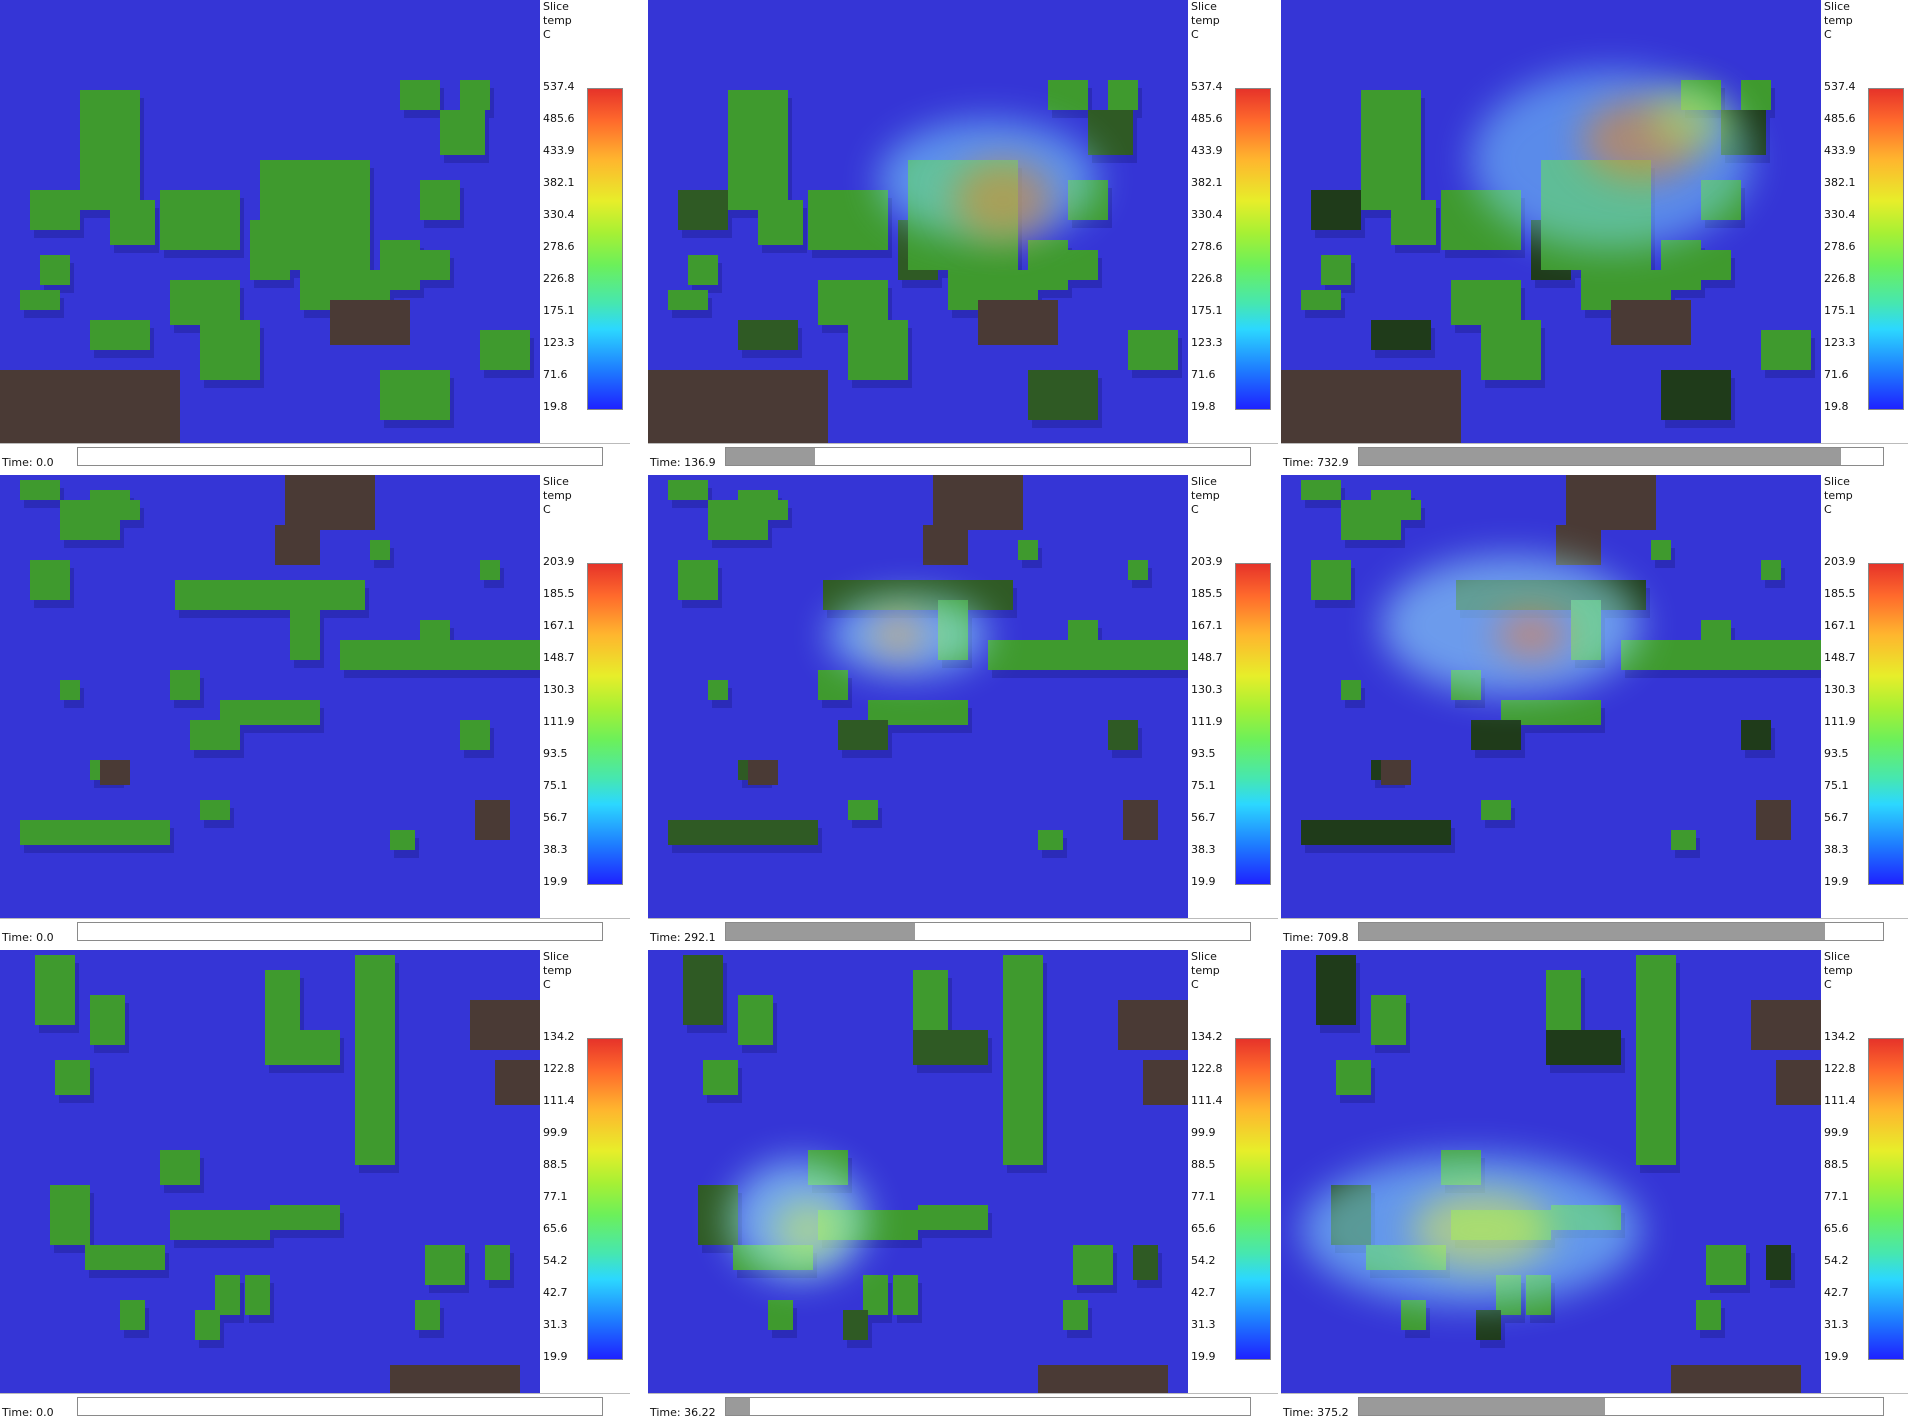 This screenshot has height=1420, width=1908. Describe the element at coordinates (1840, 246) in the screenshot. I see `colorbar-tick-label: 278.6` at that location.